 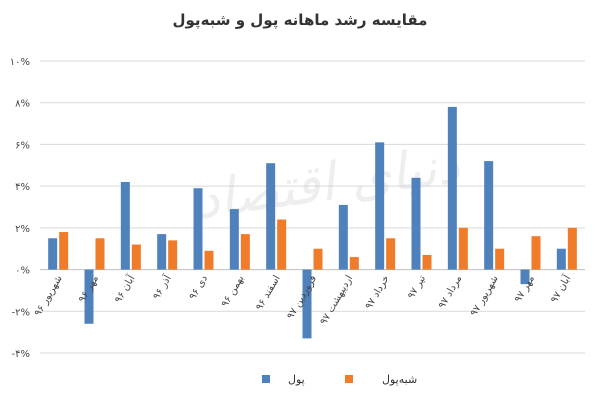 What do you see at coordinates (378, 293) in the screenshot?
I see `x-category-label: خرداد ۹۷` at bounding box center [378, 293].